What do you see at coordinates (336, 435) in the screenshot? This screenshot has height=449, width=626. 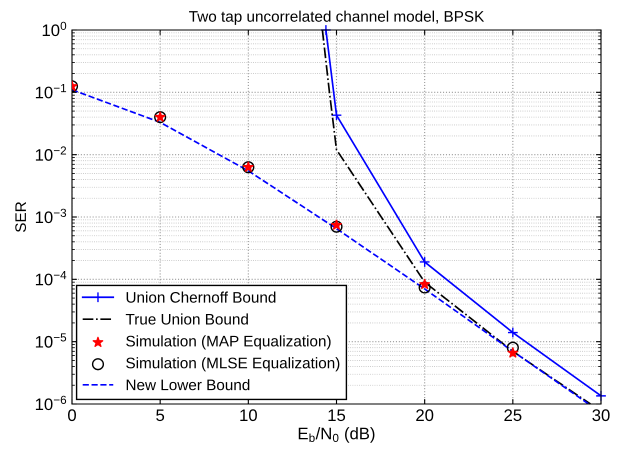 I see `x-axis-title: E$_{b}$/N$_{0}$ (dB)` at bounding box center [336, 435].